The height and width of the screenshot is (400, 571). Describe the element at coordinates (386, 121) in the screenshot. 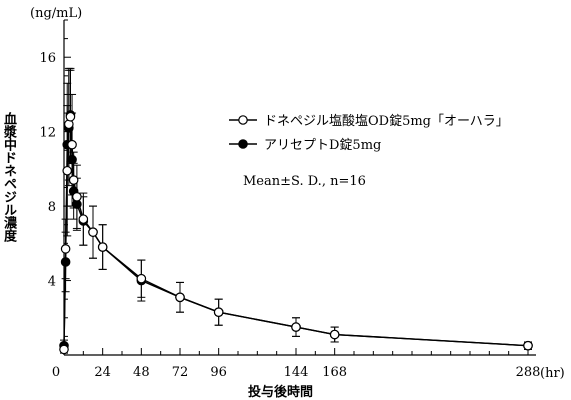

I see `legend-label: ドネペジル塩酸塩OD錠5mg「オーハラ」` at that location.